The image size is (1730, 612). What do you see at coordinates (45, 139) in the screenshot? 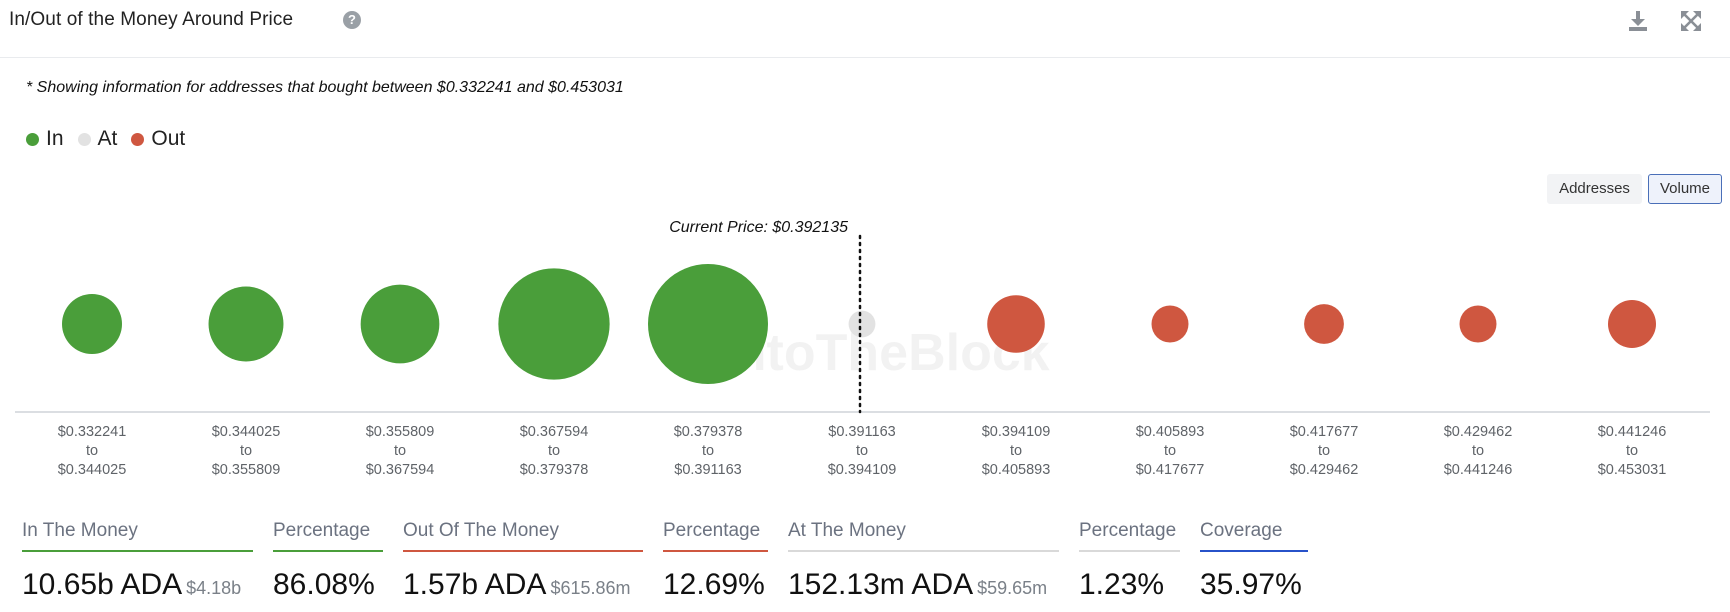
I see `legend-item-in: In` at bounding box center [45, 139].